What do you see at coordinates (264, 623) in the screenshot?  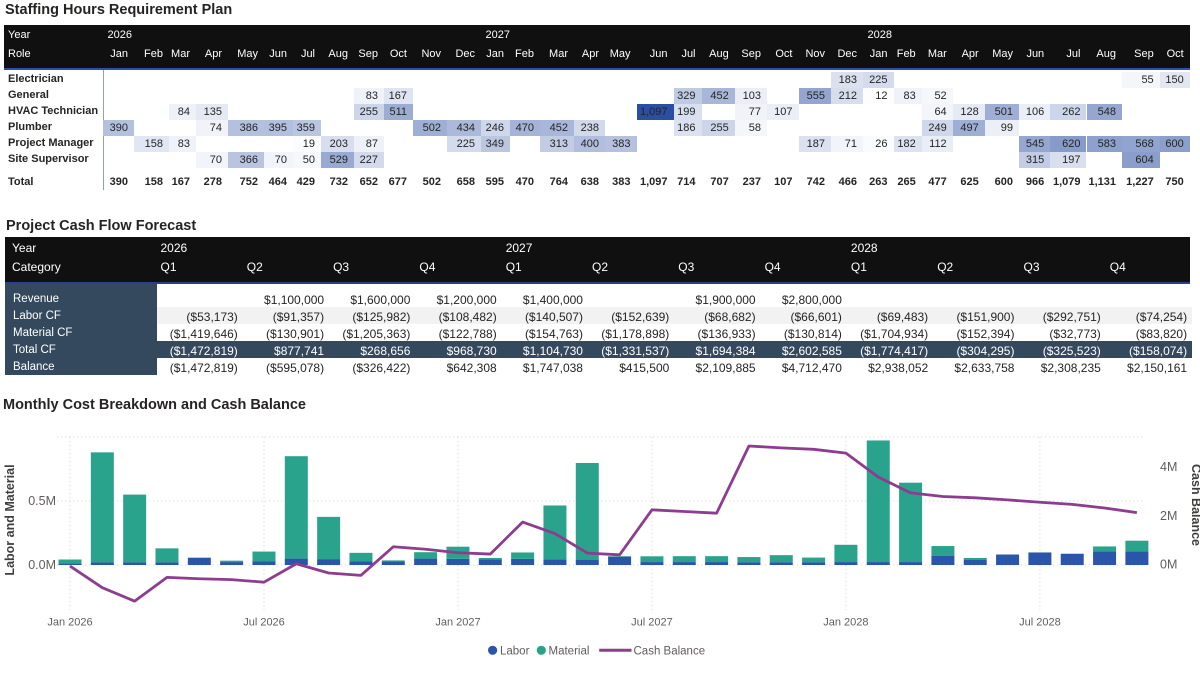 I see `svg-text: Jul 2026` at bounding box center [264, 623].